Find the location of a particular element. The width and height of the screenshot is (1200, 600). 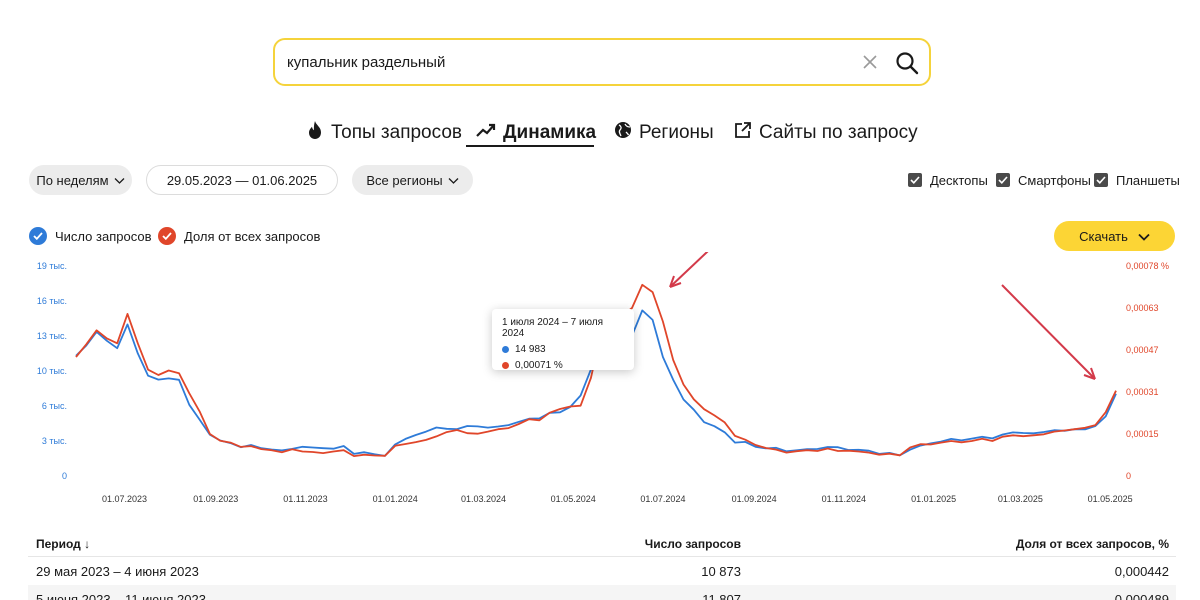

tab-label: Топы запросов is located at coordinates (396, 132).